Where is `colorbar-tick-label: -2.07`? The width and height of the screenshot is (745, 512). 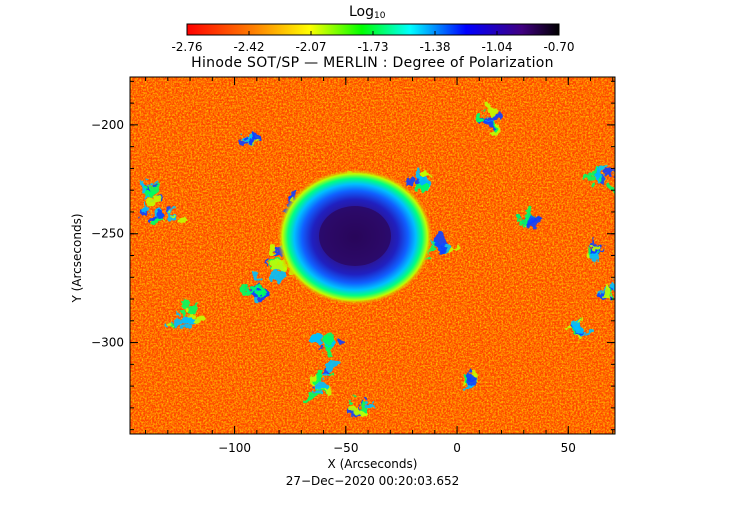
colorbar-tick-label: -2.07 is located at coordinates (310, 47).